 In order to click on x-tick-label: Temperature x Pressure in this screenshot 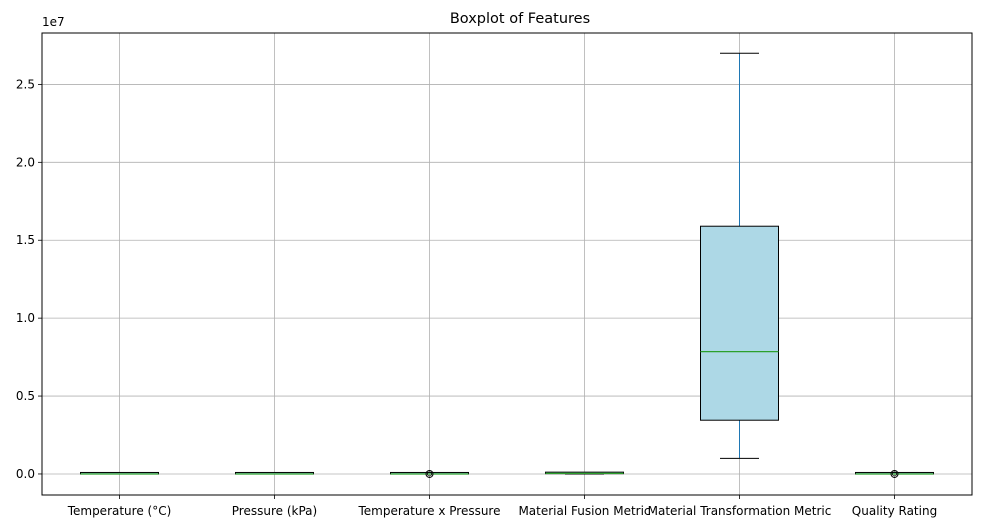, I will do `click(429, 511)`.